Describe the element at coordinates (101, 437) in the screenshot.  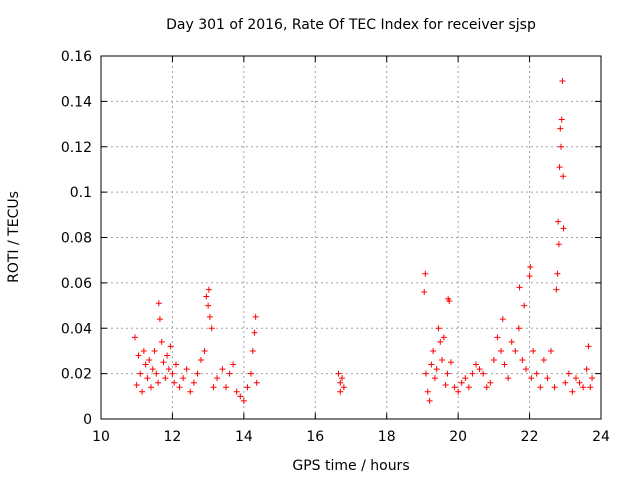
I see `x-tick-label: 10` at that location.